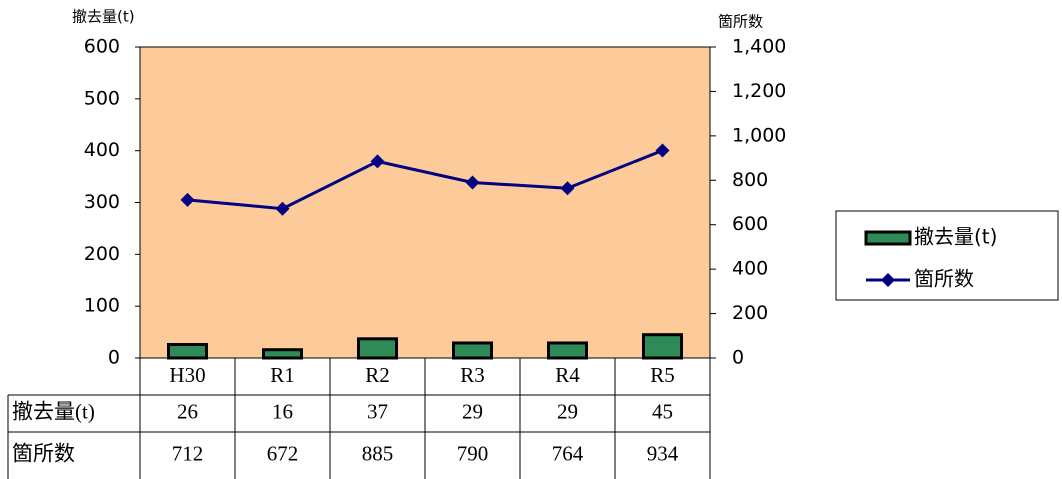 Image resolution: width=1062 pixels, height=479 pixels. Describe the element at coordinates (759, 47) in the screenshot. I see `y2-tick-label: 1,400` at that location.